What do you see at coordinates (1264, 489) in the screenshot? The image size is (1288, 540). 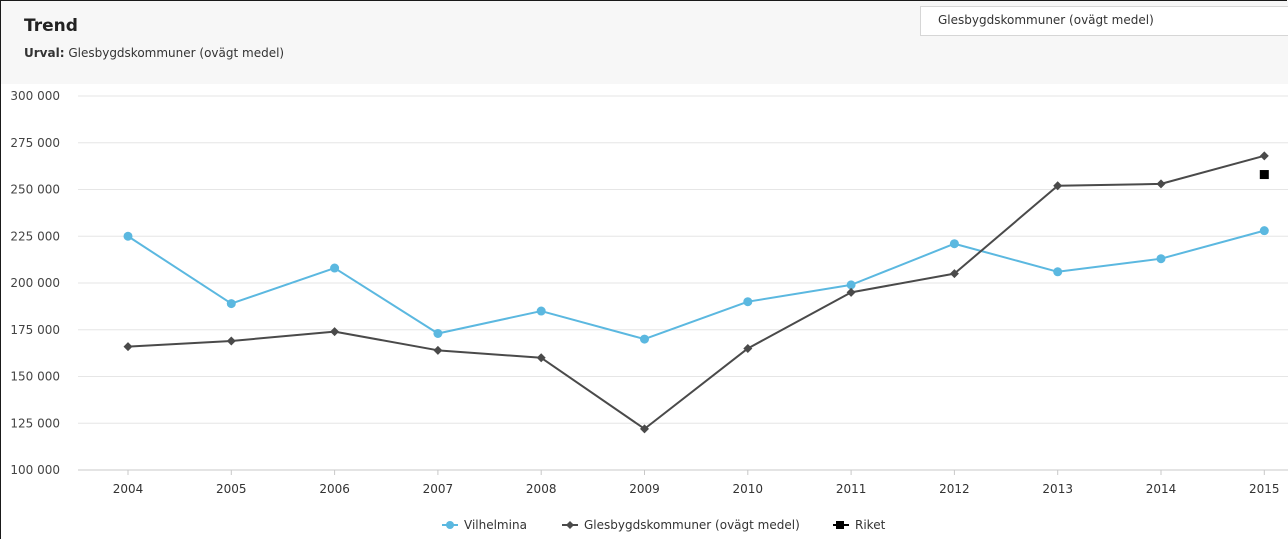 I see `x-tick-label: 2015` at bounding box center [1264, 489].